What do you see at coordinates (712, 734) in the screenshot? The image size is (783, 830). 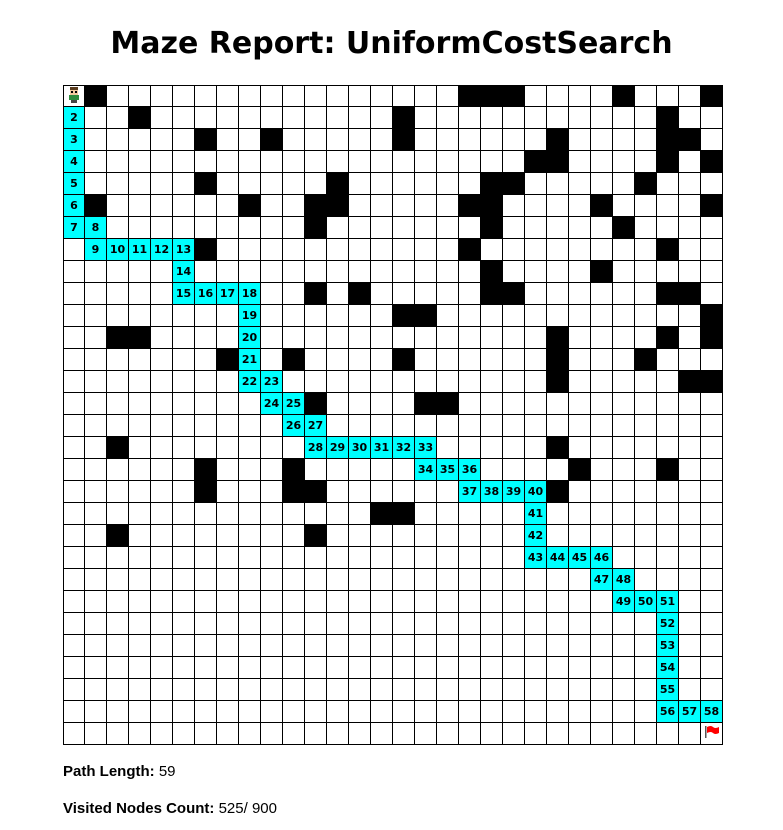 I see `goal-cell` at bounding box center [712, 734].